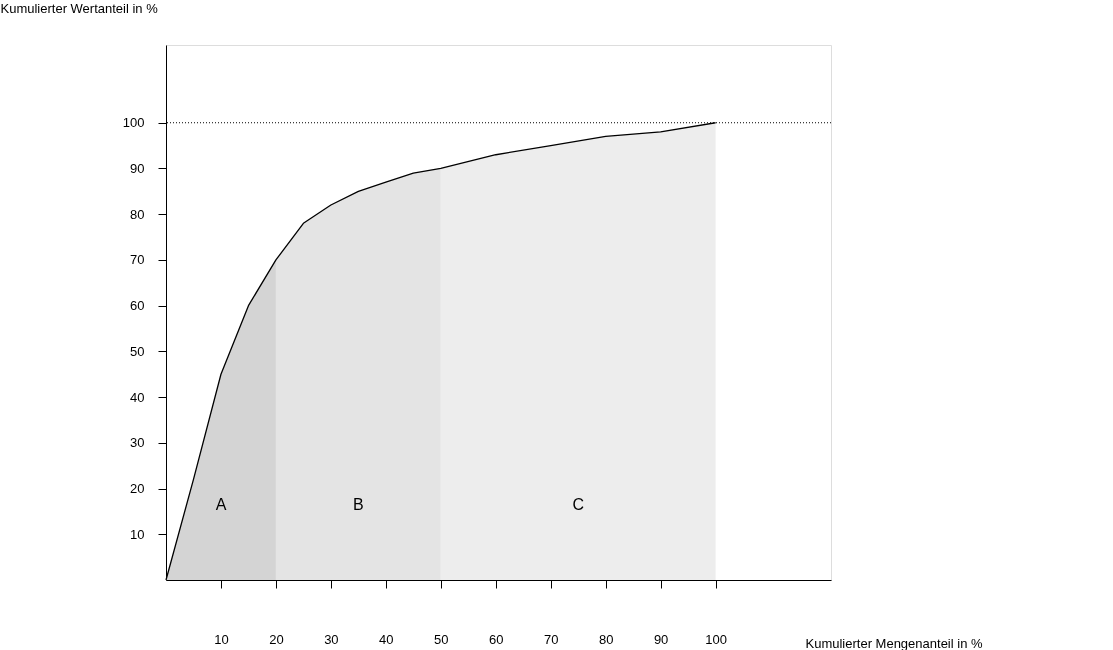 The width and height of the screenshot is (1113, 650). Describe the element at coordinates (137, 534) in the screenshot. I see `y-tick-label: 10` at that location.